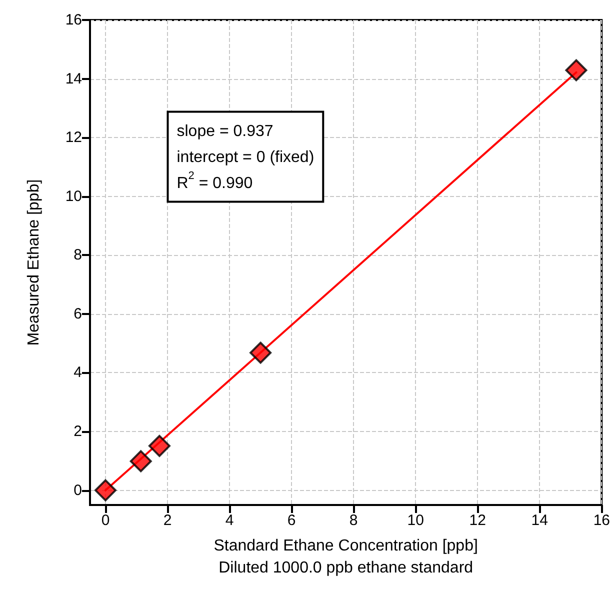  What do you see at coordinates (346, 557) in the screenshot?
I see `x-axis-title: Standard Ethane Concentration [ppb] Diluted 1000.0 ppb ethane standard` at bounding box center [346, 557].